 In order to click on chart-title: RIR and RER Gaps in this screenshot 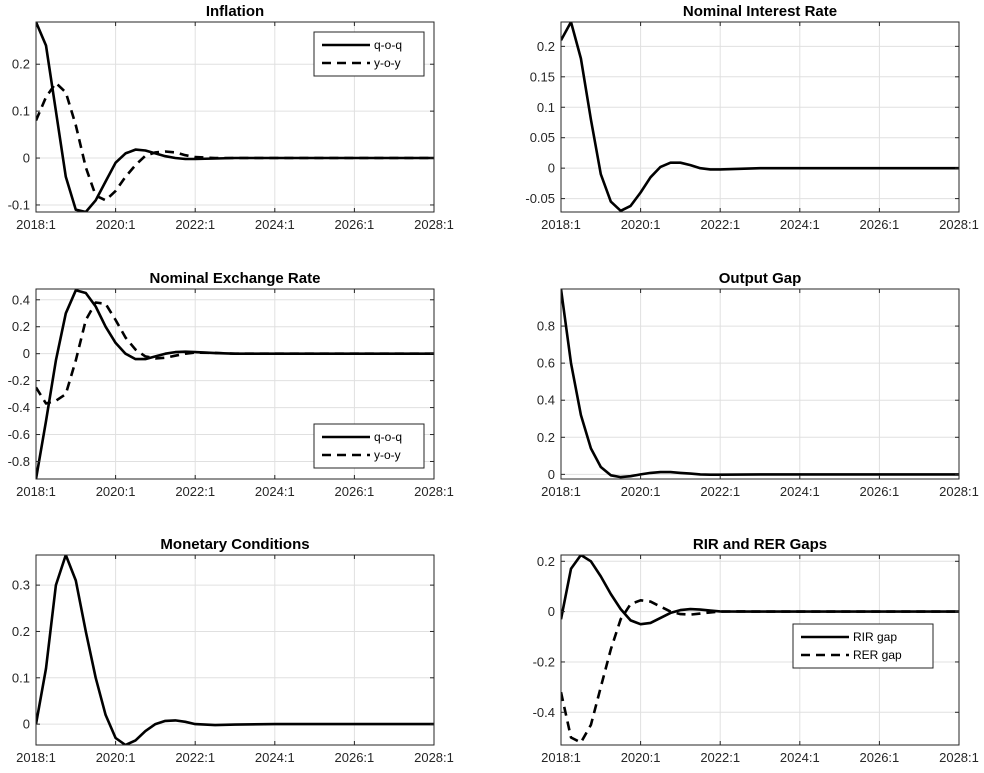, I will do `click(760, 544)`.